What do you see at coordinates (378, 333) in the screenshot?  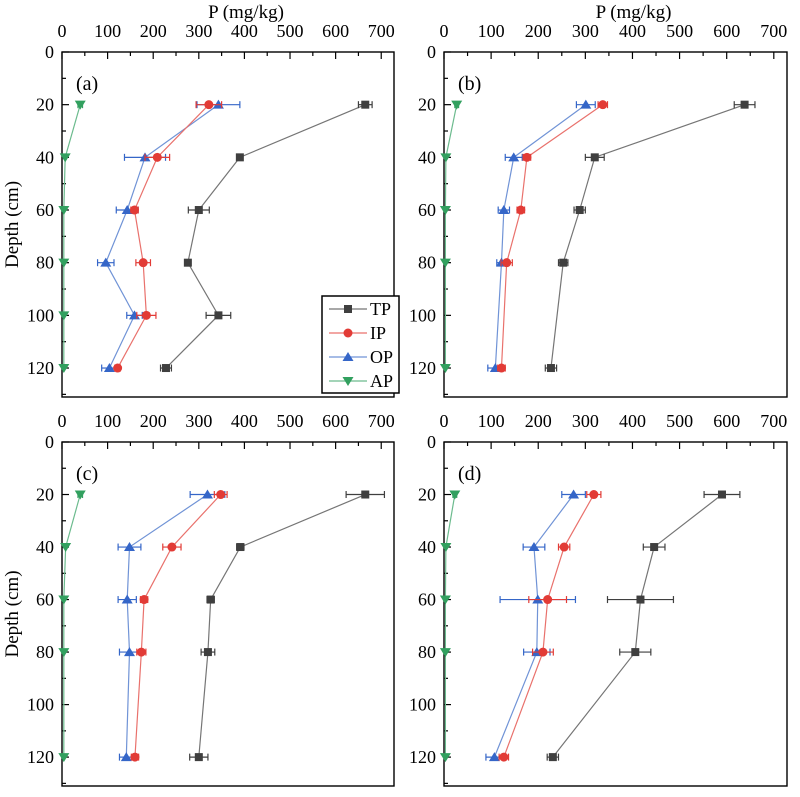 I see `legend-label-IP: IP` at bounding box center [378, 333].